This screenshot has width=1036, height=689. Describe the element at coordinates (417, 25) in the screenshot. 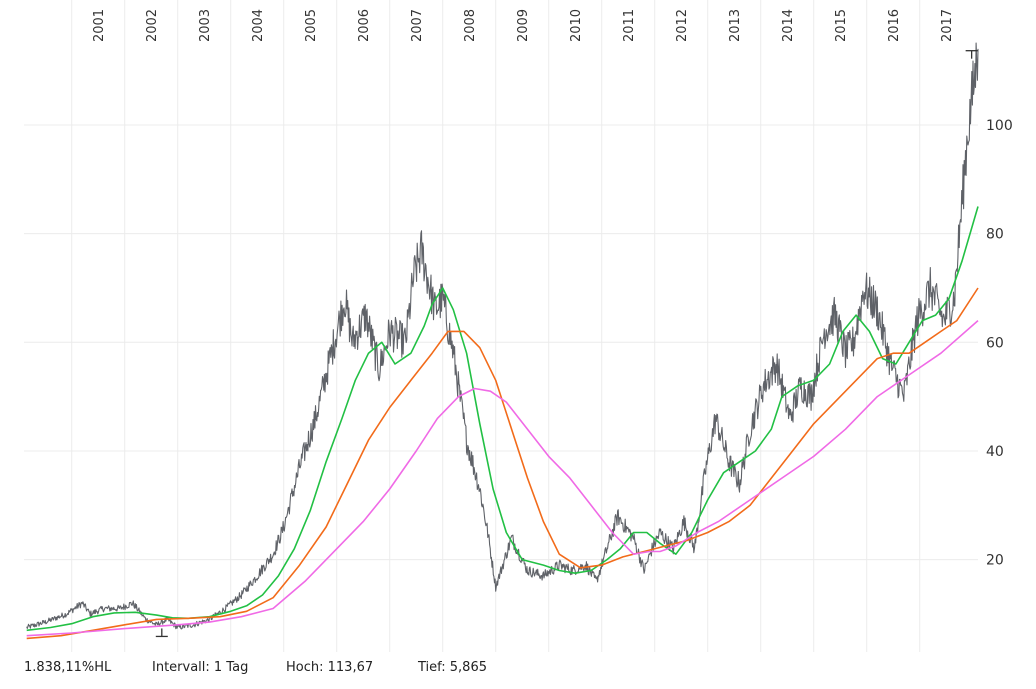

I see `x-tick-label-year: 2007` at that location.